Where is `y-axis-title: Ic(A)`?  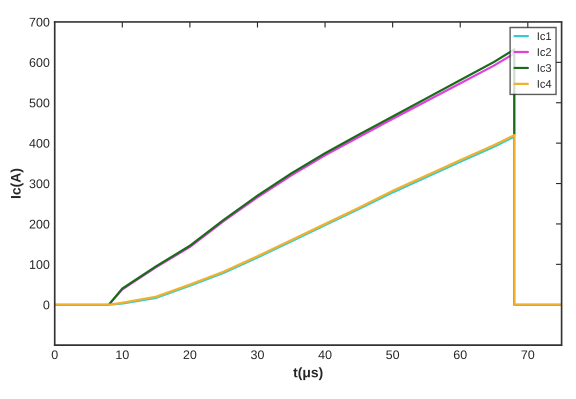 y-axis-title: Ic(A) is located at coordinates (17, 183).